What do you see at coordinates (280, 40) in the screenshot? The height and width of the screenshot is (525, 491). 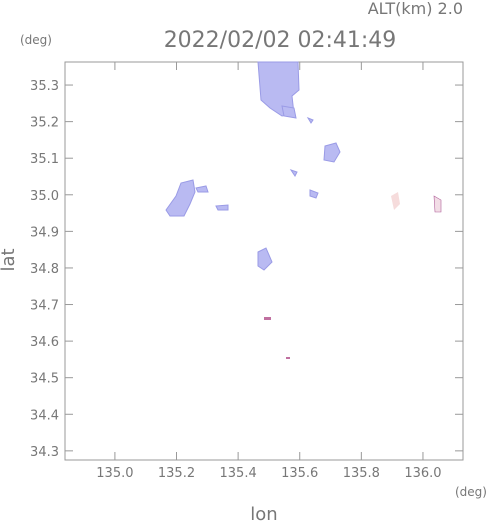 I see `chart-title: 2022/02/02 02:41:49` at bounding box center [280, 40].